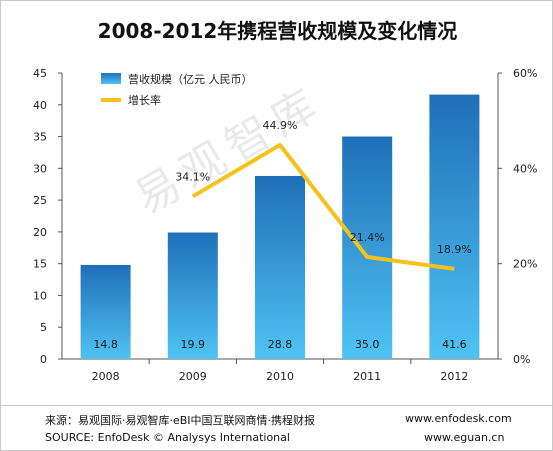 The width and height of the screenshot is (553, 451). What do you see at coordinates (106, 376) in the screenshot?
I see `x-tick-label: 2008` at bounding box center [106, 376].